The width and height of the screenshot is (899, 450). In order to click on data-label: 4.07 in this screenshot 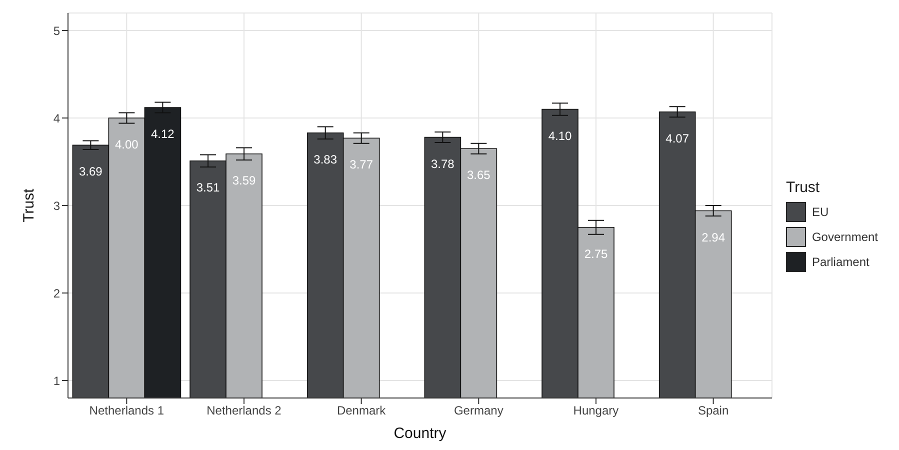, I will do `click(678, 138)`.